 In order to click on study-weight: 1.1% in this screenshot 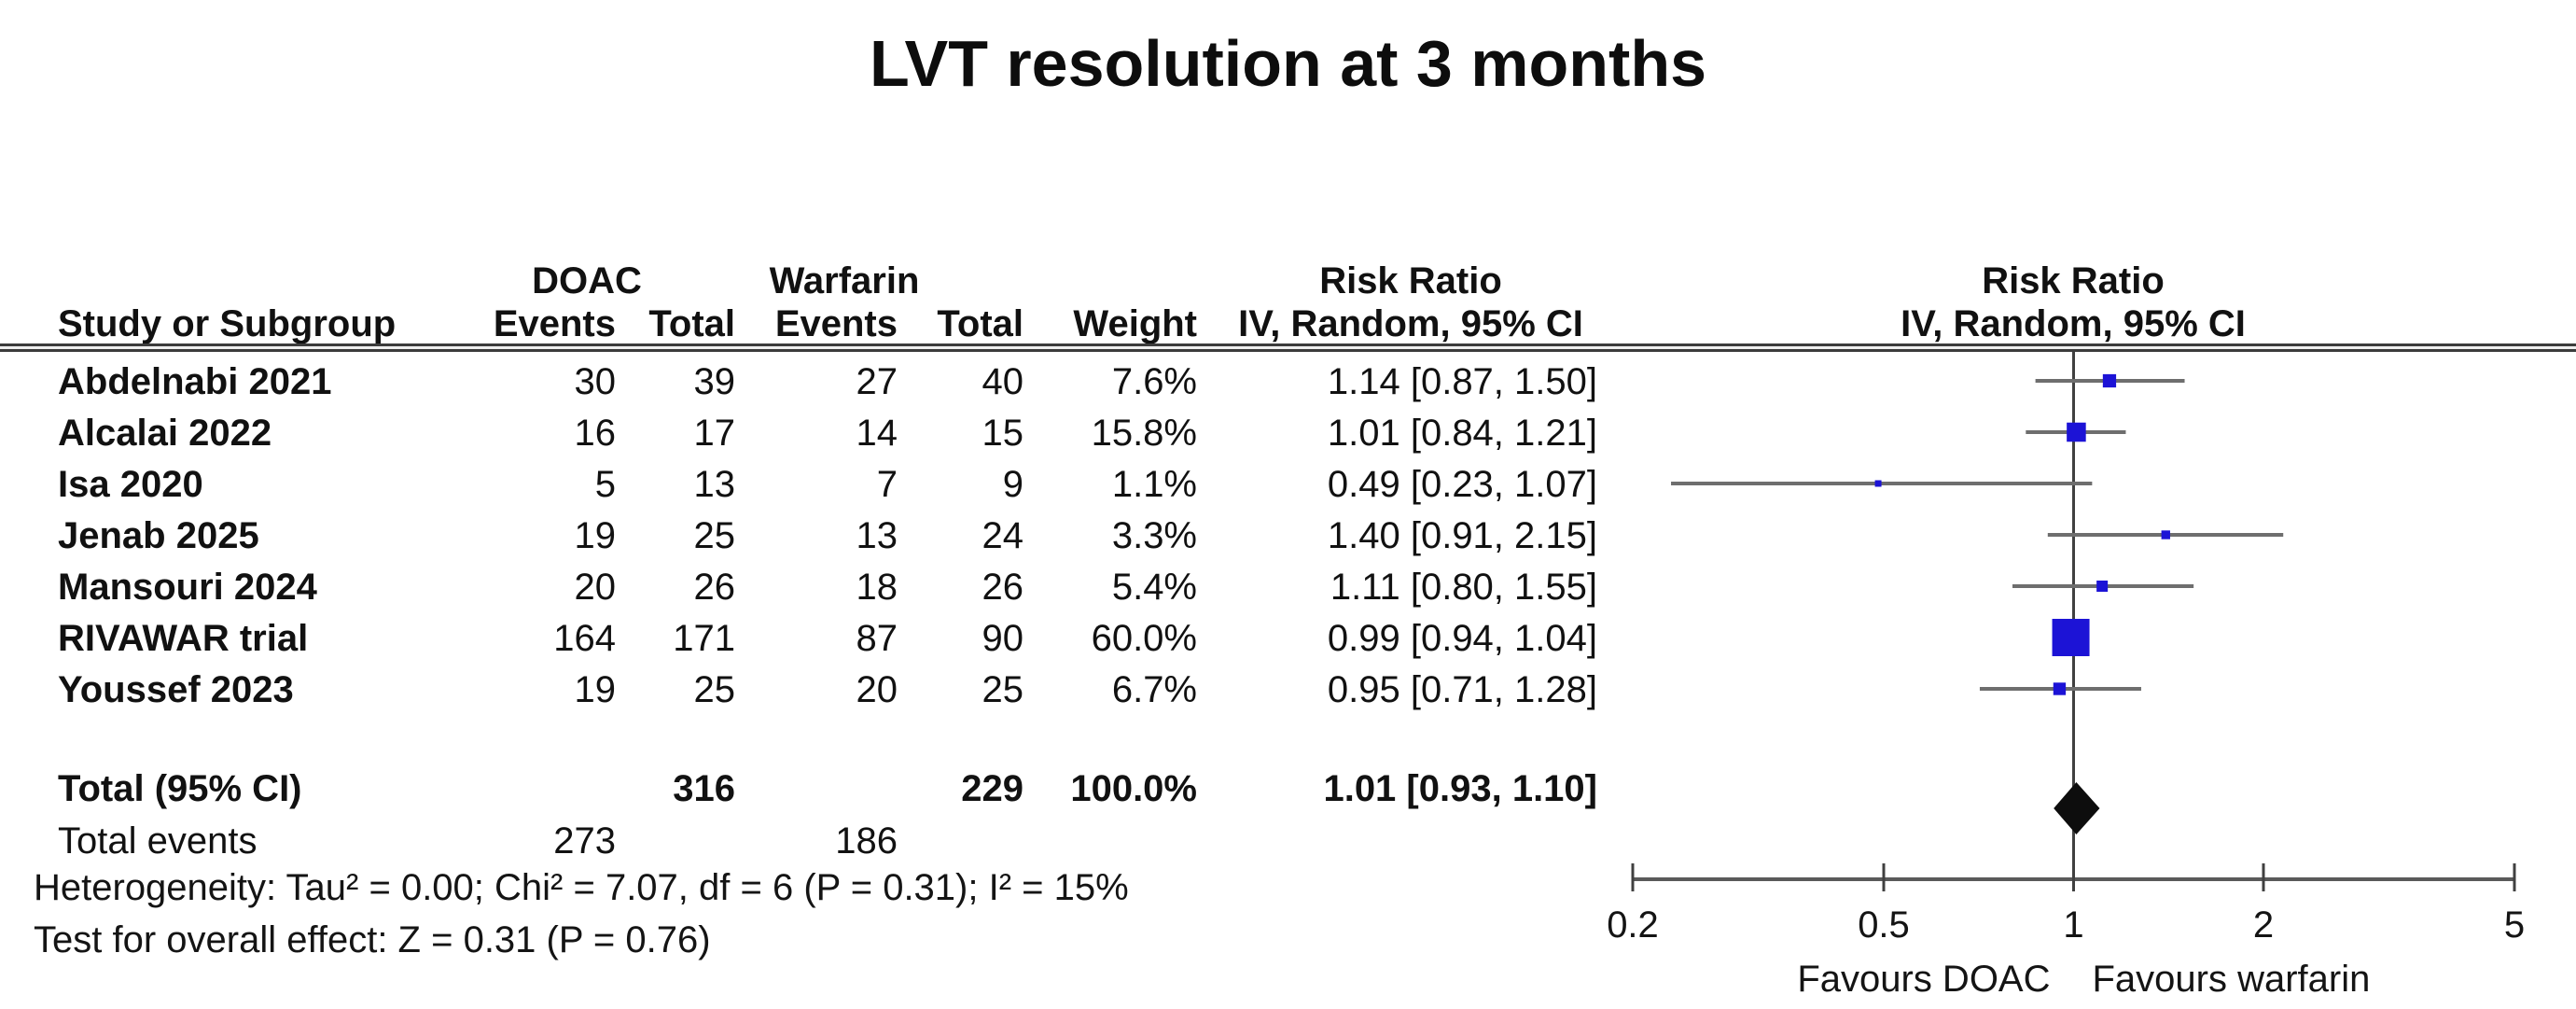, I will do `click(1154, 484)`.